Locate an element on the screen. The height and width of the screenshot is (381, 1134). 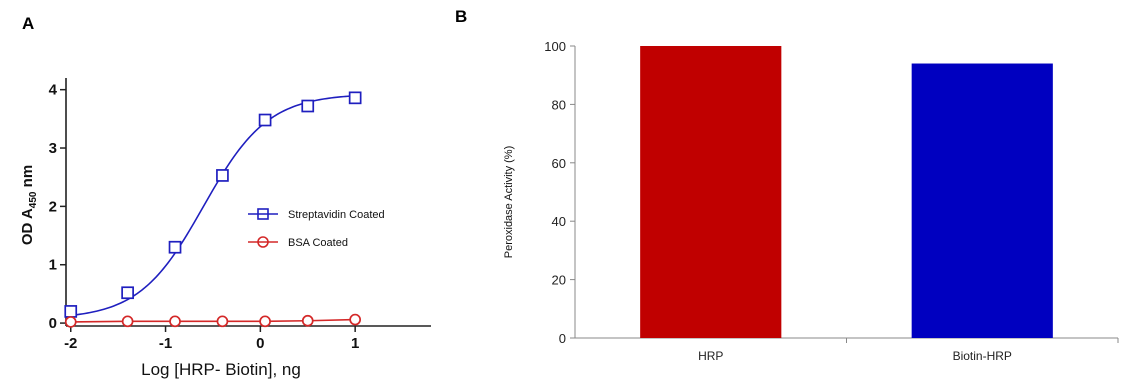
panel-b-y-tick-label: 100 is located at coordinates (555, 46).